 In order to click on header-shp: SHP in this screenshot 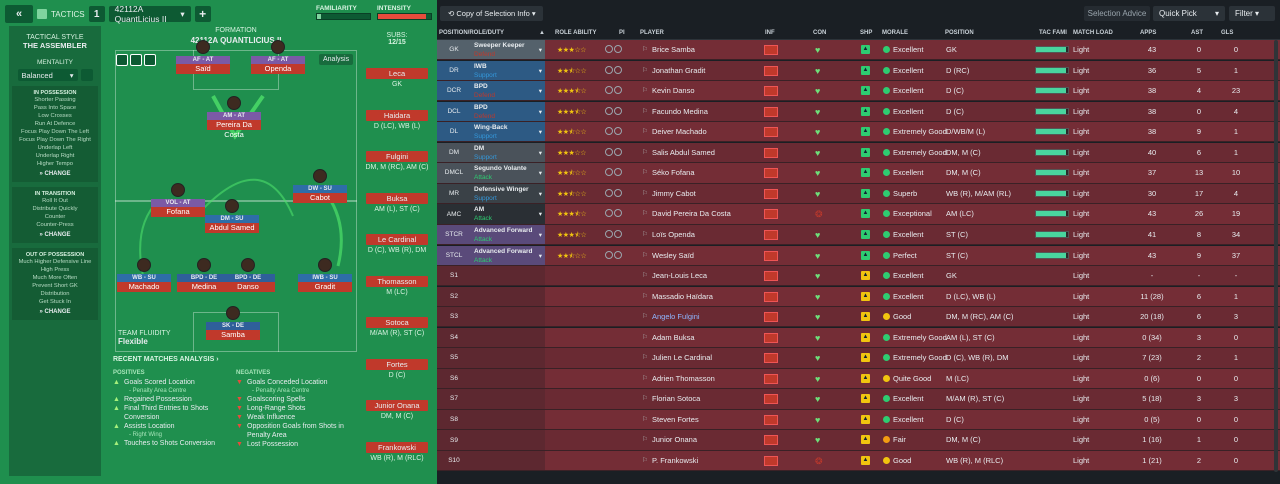, I will do `click(866, 33)`.